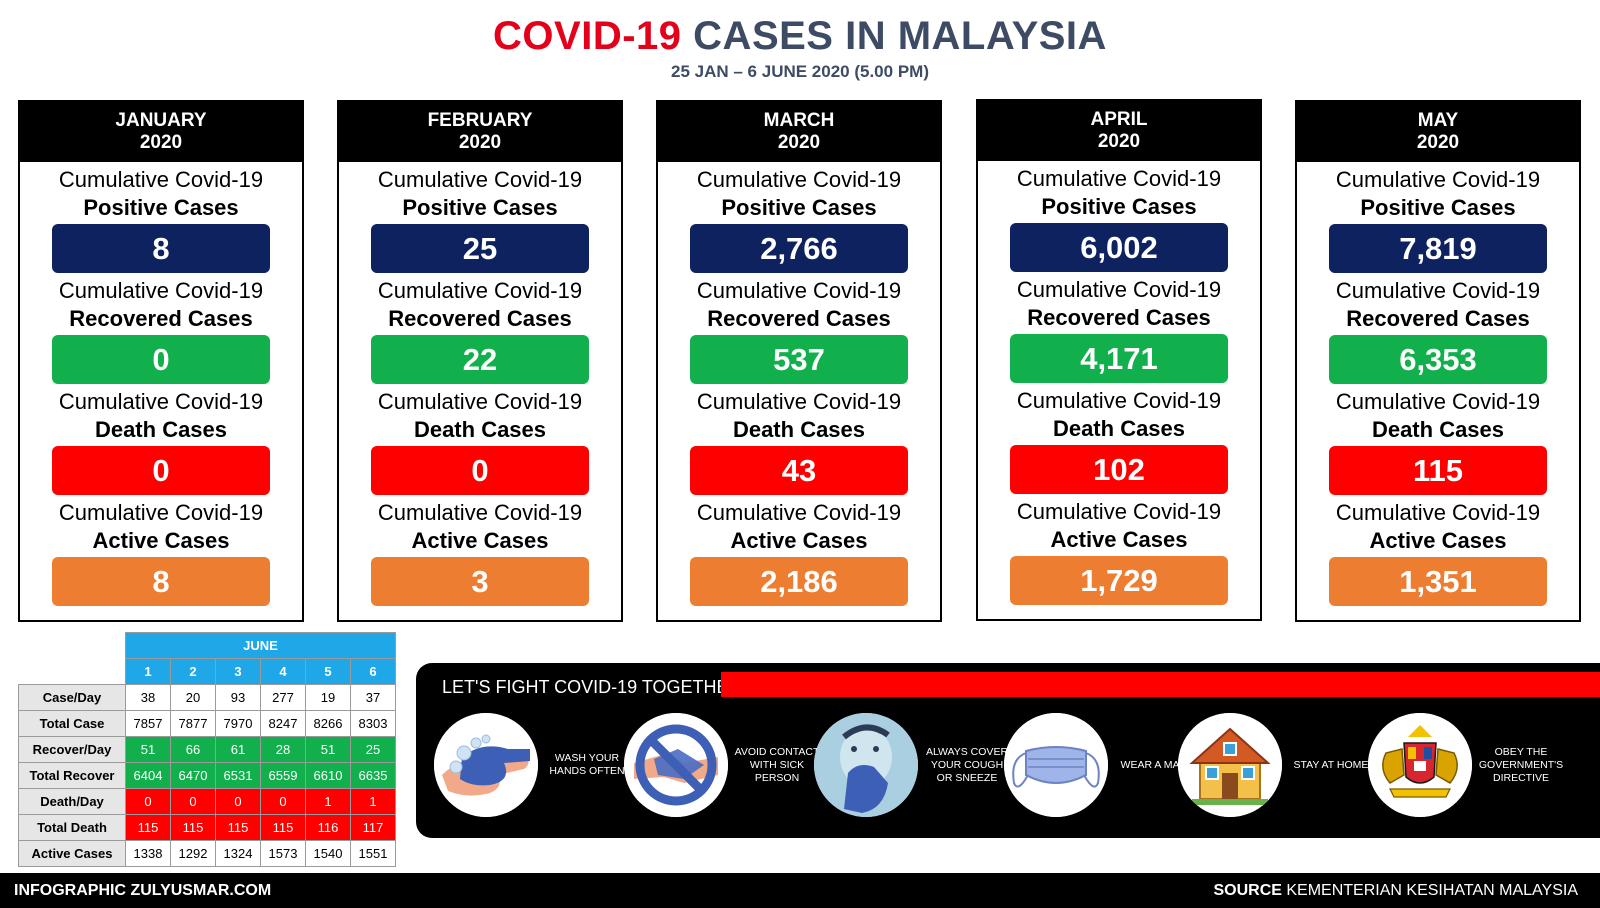  I want to click on tip-caption: AVOID CONTACT WITH SICK PERSON, so click(777, 764).